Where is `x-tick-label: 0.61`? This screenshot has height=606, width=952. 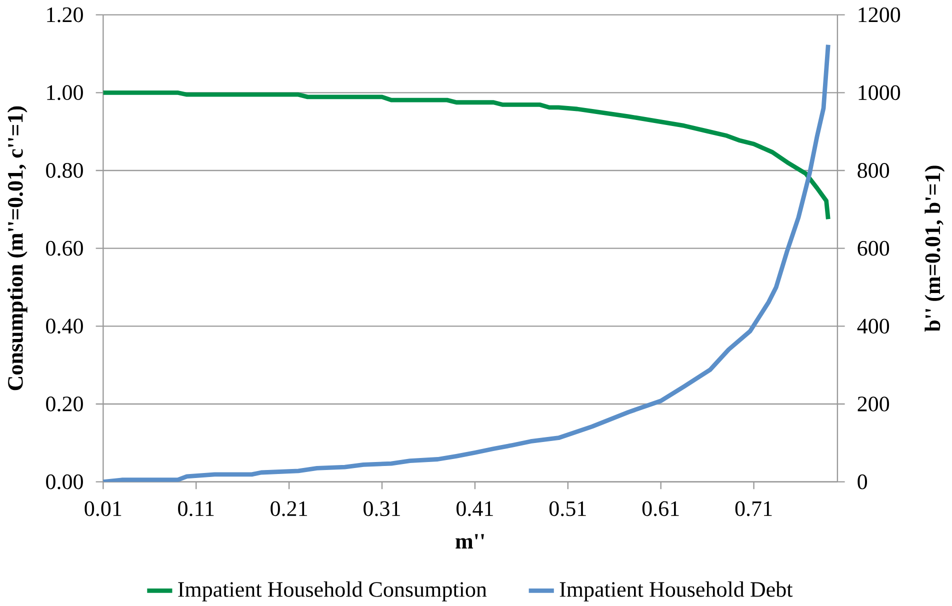
x-tick-label: 0.61 is located at coordinates (660, 508).